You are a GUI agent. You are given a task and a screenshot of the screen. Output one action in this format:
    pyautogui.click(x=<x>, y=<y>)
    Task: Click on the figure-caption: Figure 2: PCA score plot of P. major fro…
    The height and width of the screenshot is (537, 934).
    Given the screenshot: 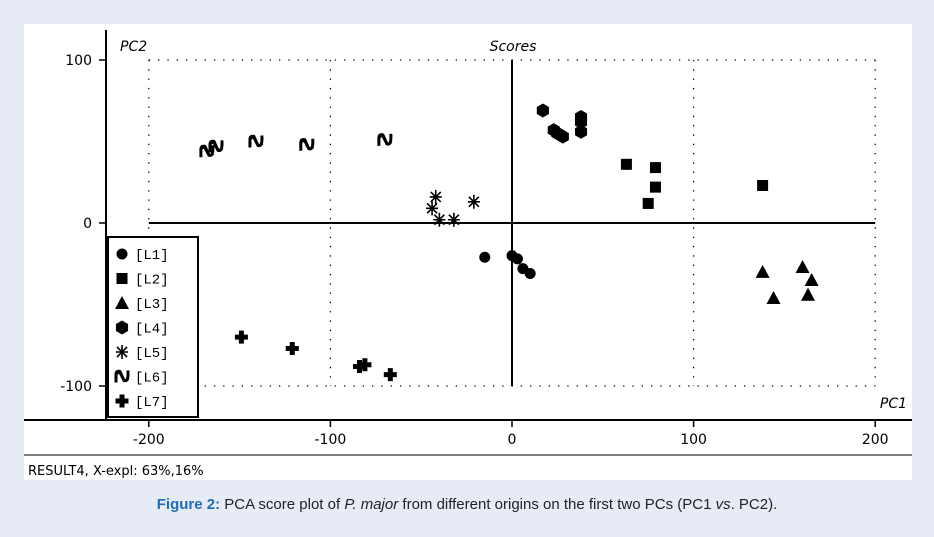 What is the action you would take?
    pyautogui.click(x=467, y=504)
    